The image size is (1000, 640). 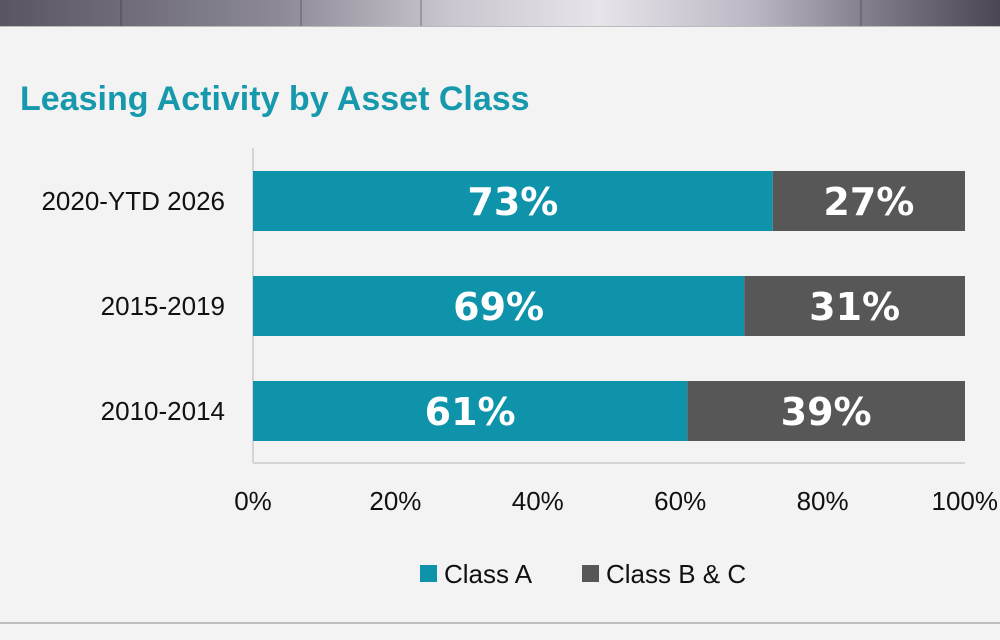 I want to click on legend-label: Class A, so click(x=488, y=574).